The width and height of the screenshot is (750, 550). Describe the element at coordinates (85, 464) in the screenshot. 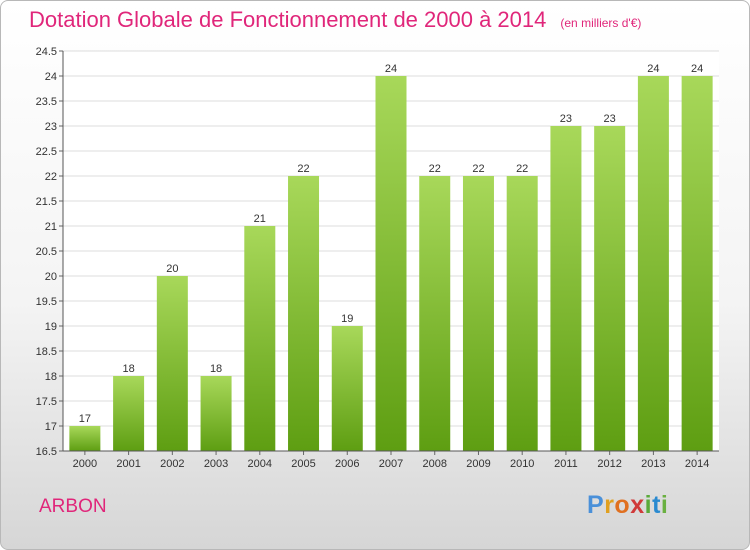

I see `x-tick-label: 2000` at that location.